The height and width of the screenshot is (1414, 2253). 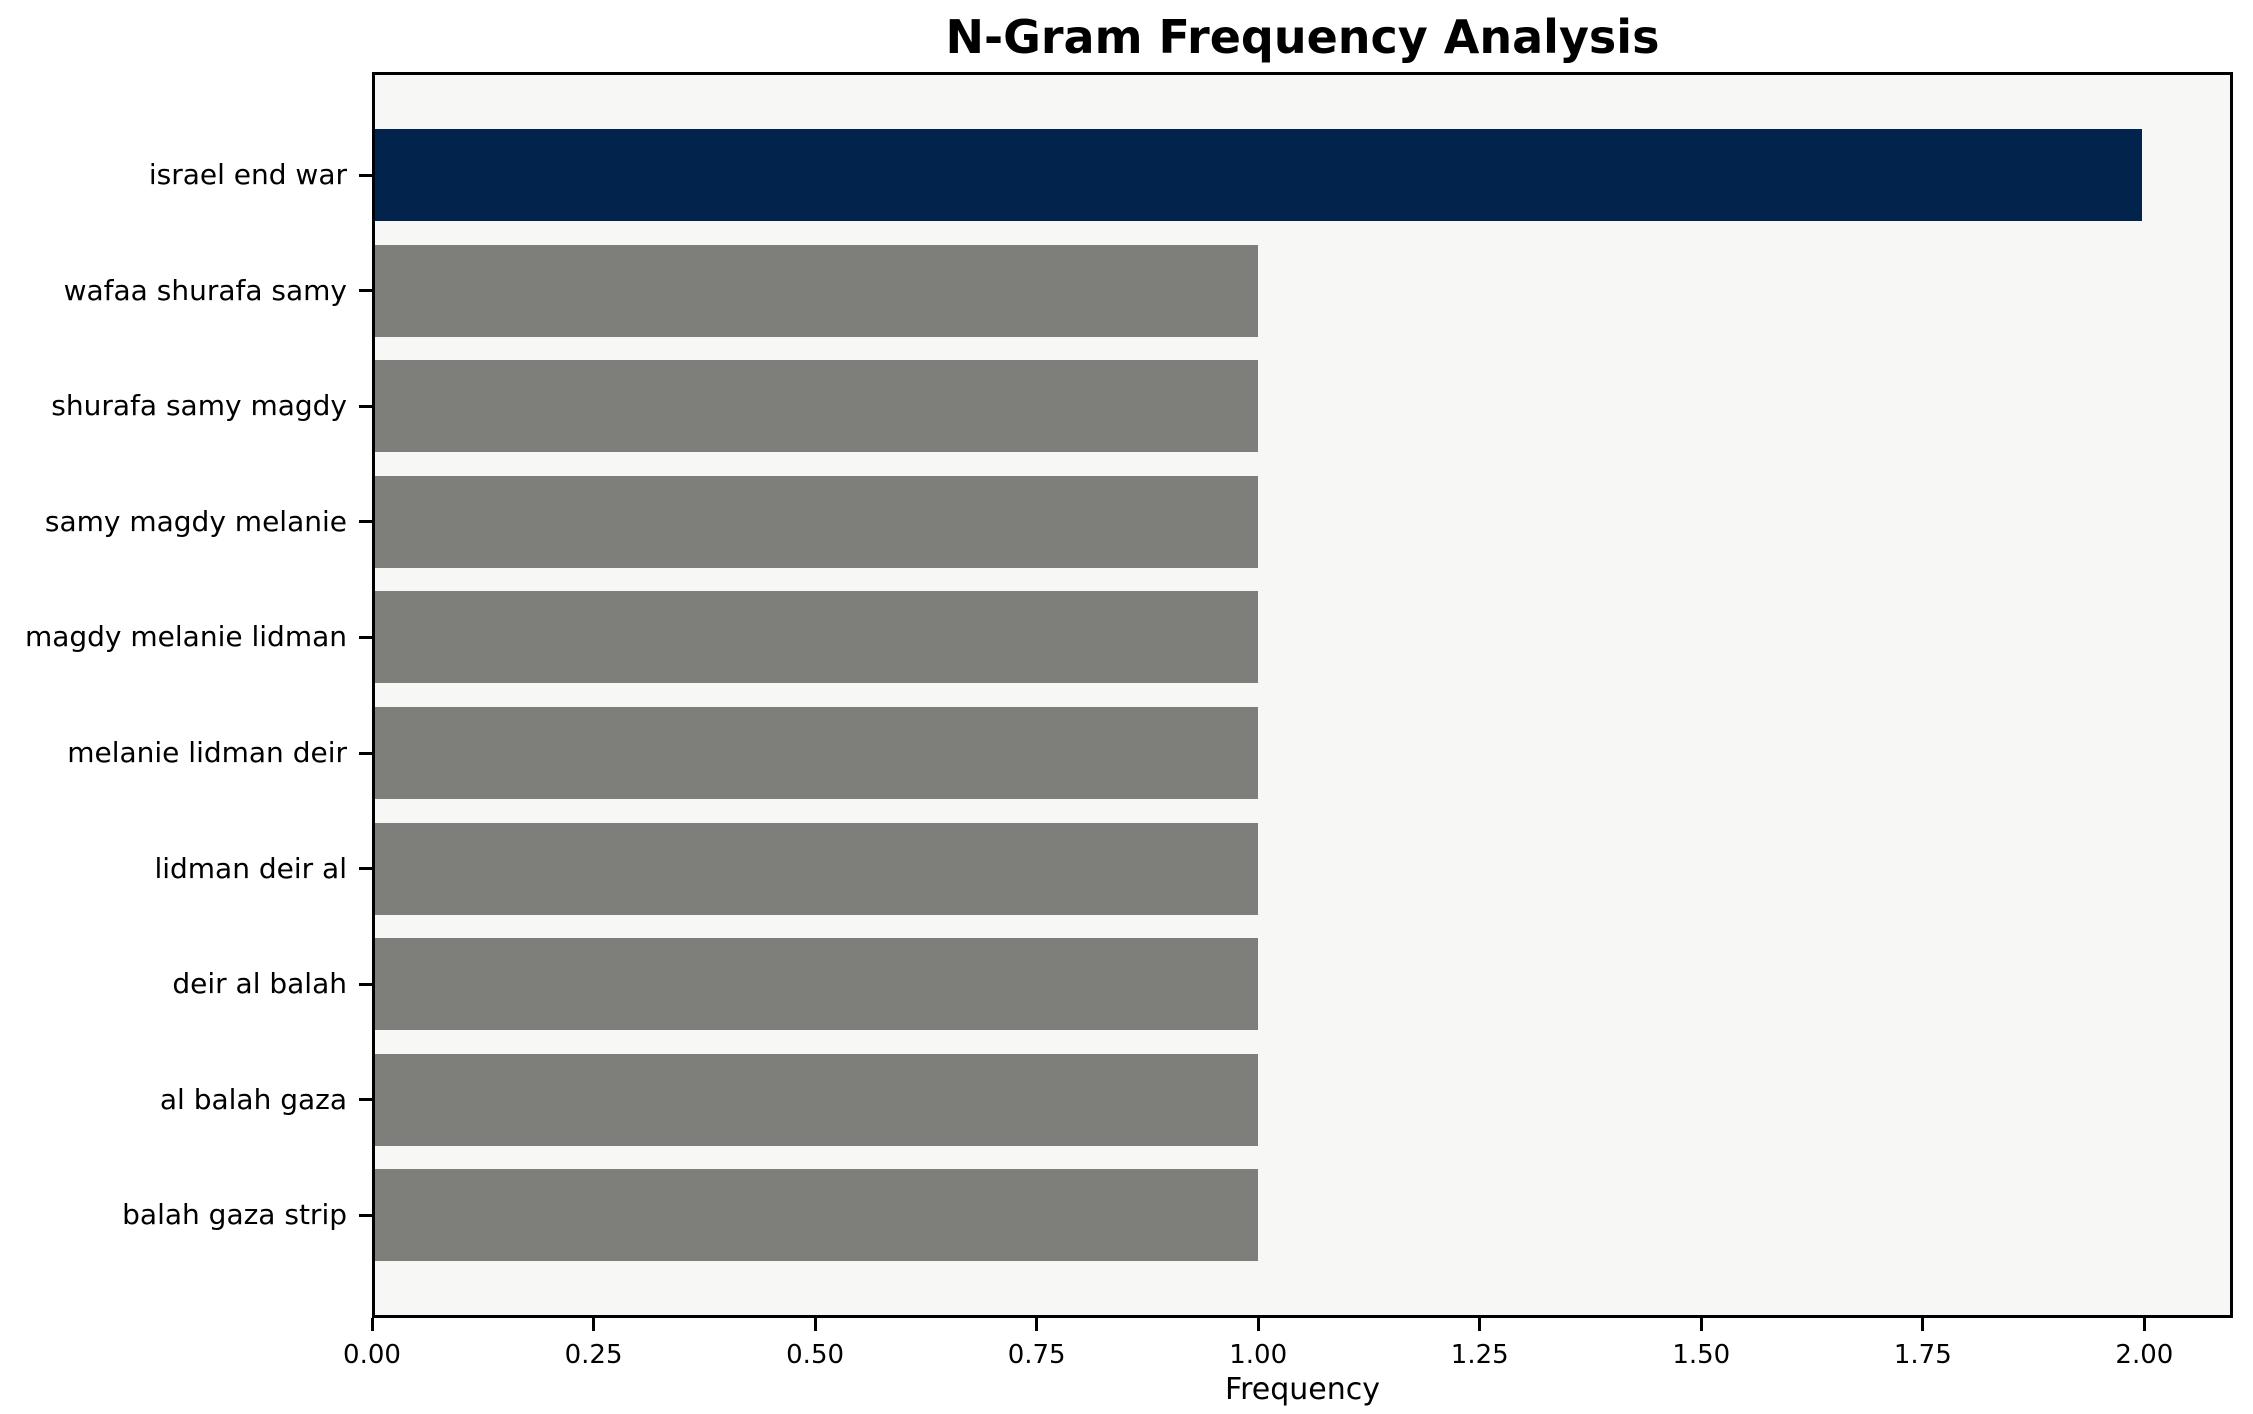 What do you see at coordinates (199, 406) in the screenshot?
I see `y-tick-label: shurafa samy magdy` at bounding box center [199, 406].